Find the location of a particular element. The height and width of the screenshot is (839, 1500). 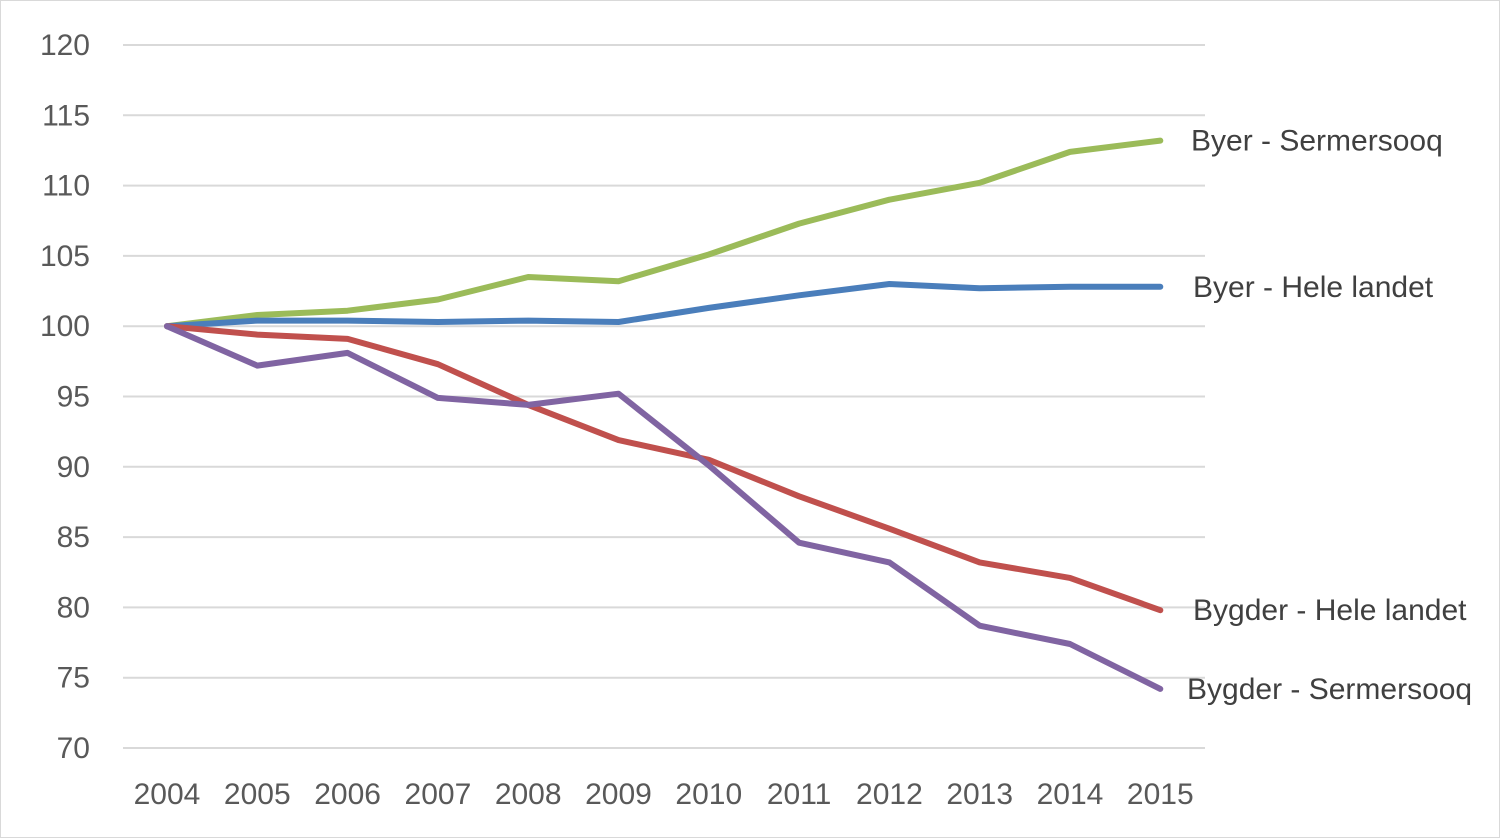

y-tick-label: 90 is located at coordinates (73, 467).